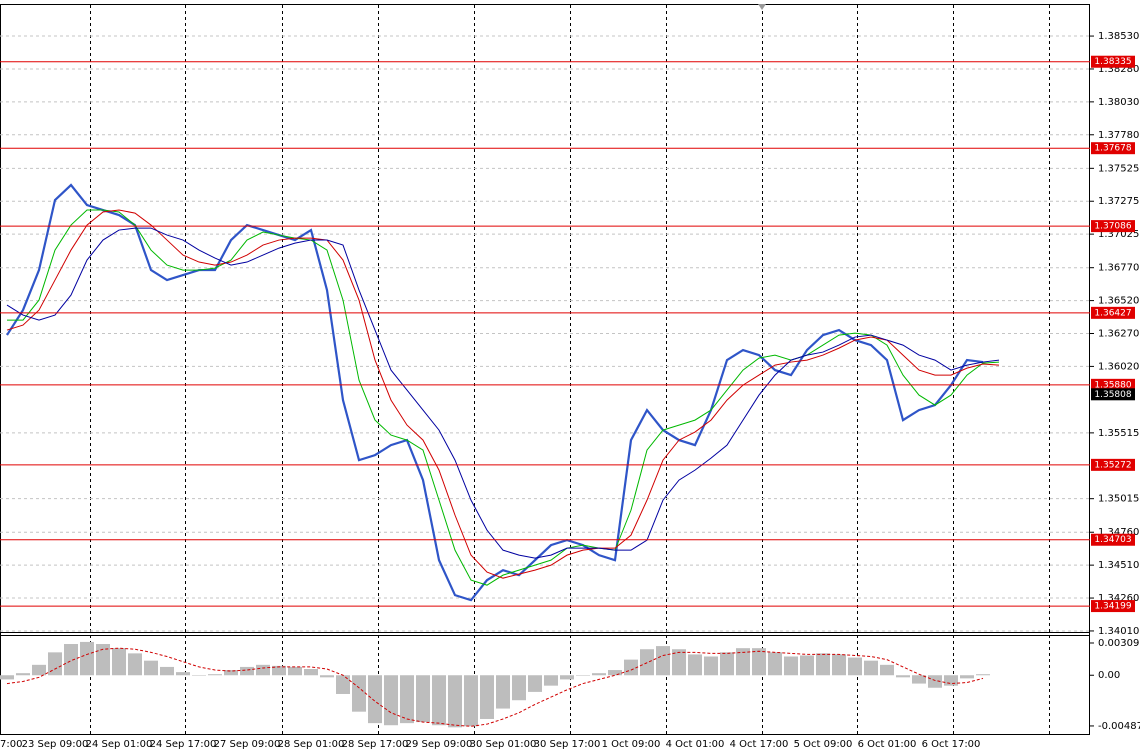  I want to click on y-tick-label: 1.38030, so click(1118, 102).